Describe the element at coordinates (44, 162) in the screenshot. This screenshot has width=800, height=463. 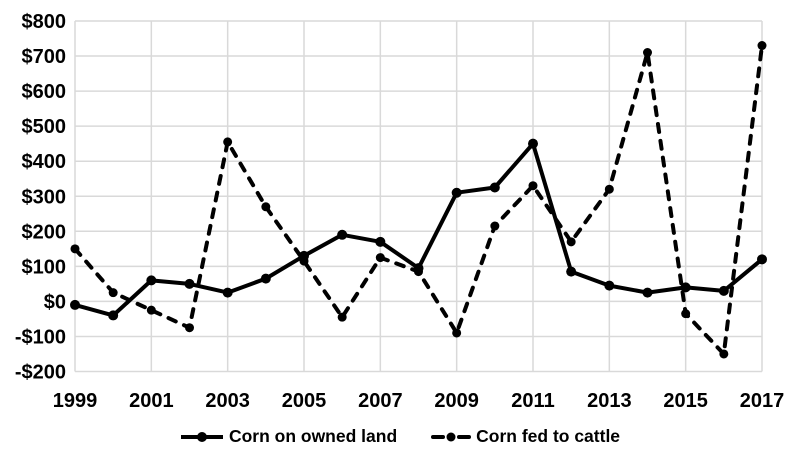
I see `y-tick-label: $400` at that location.